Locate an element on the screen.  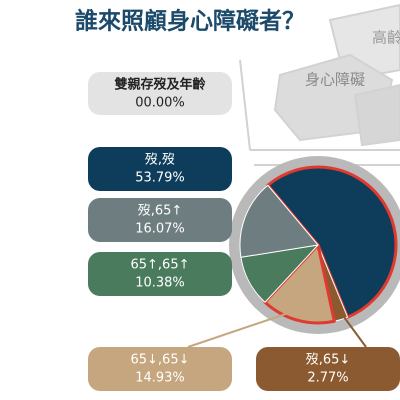
value-label: 16.07% is located at coordinates (160, 229).